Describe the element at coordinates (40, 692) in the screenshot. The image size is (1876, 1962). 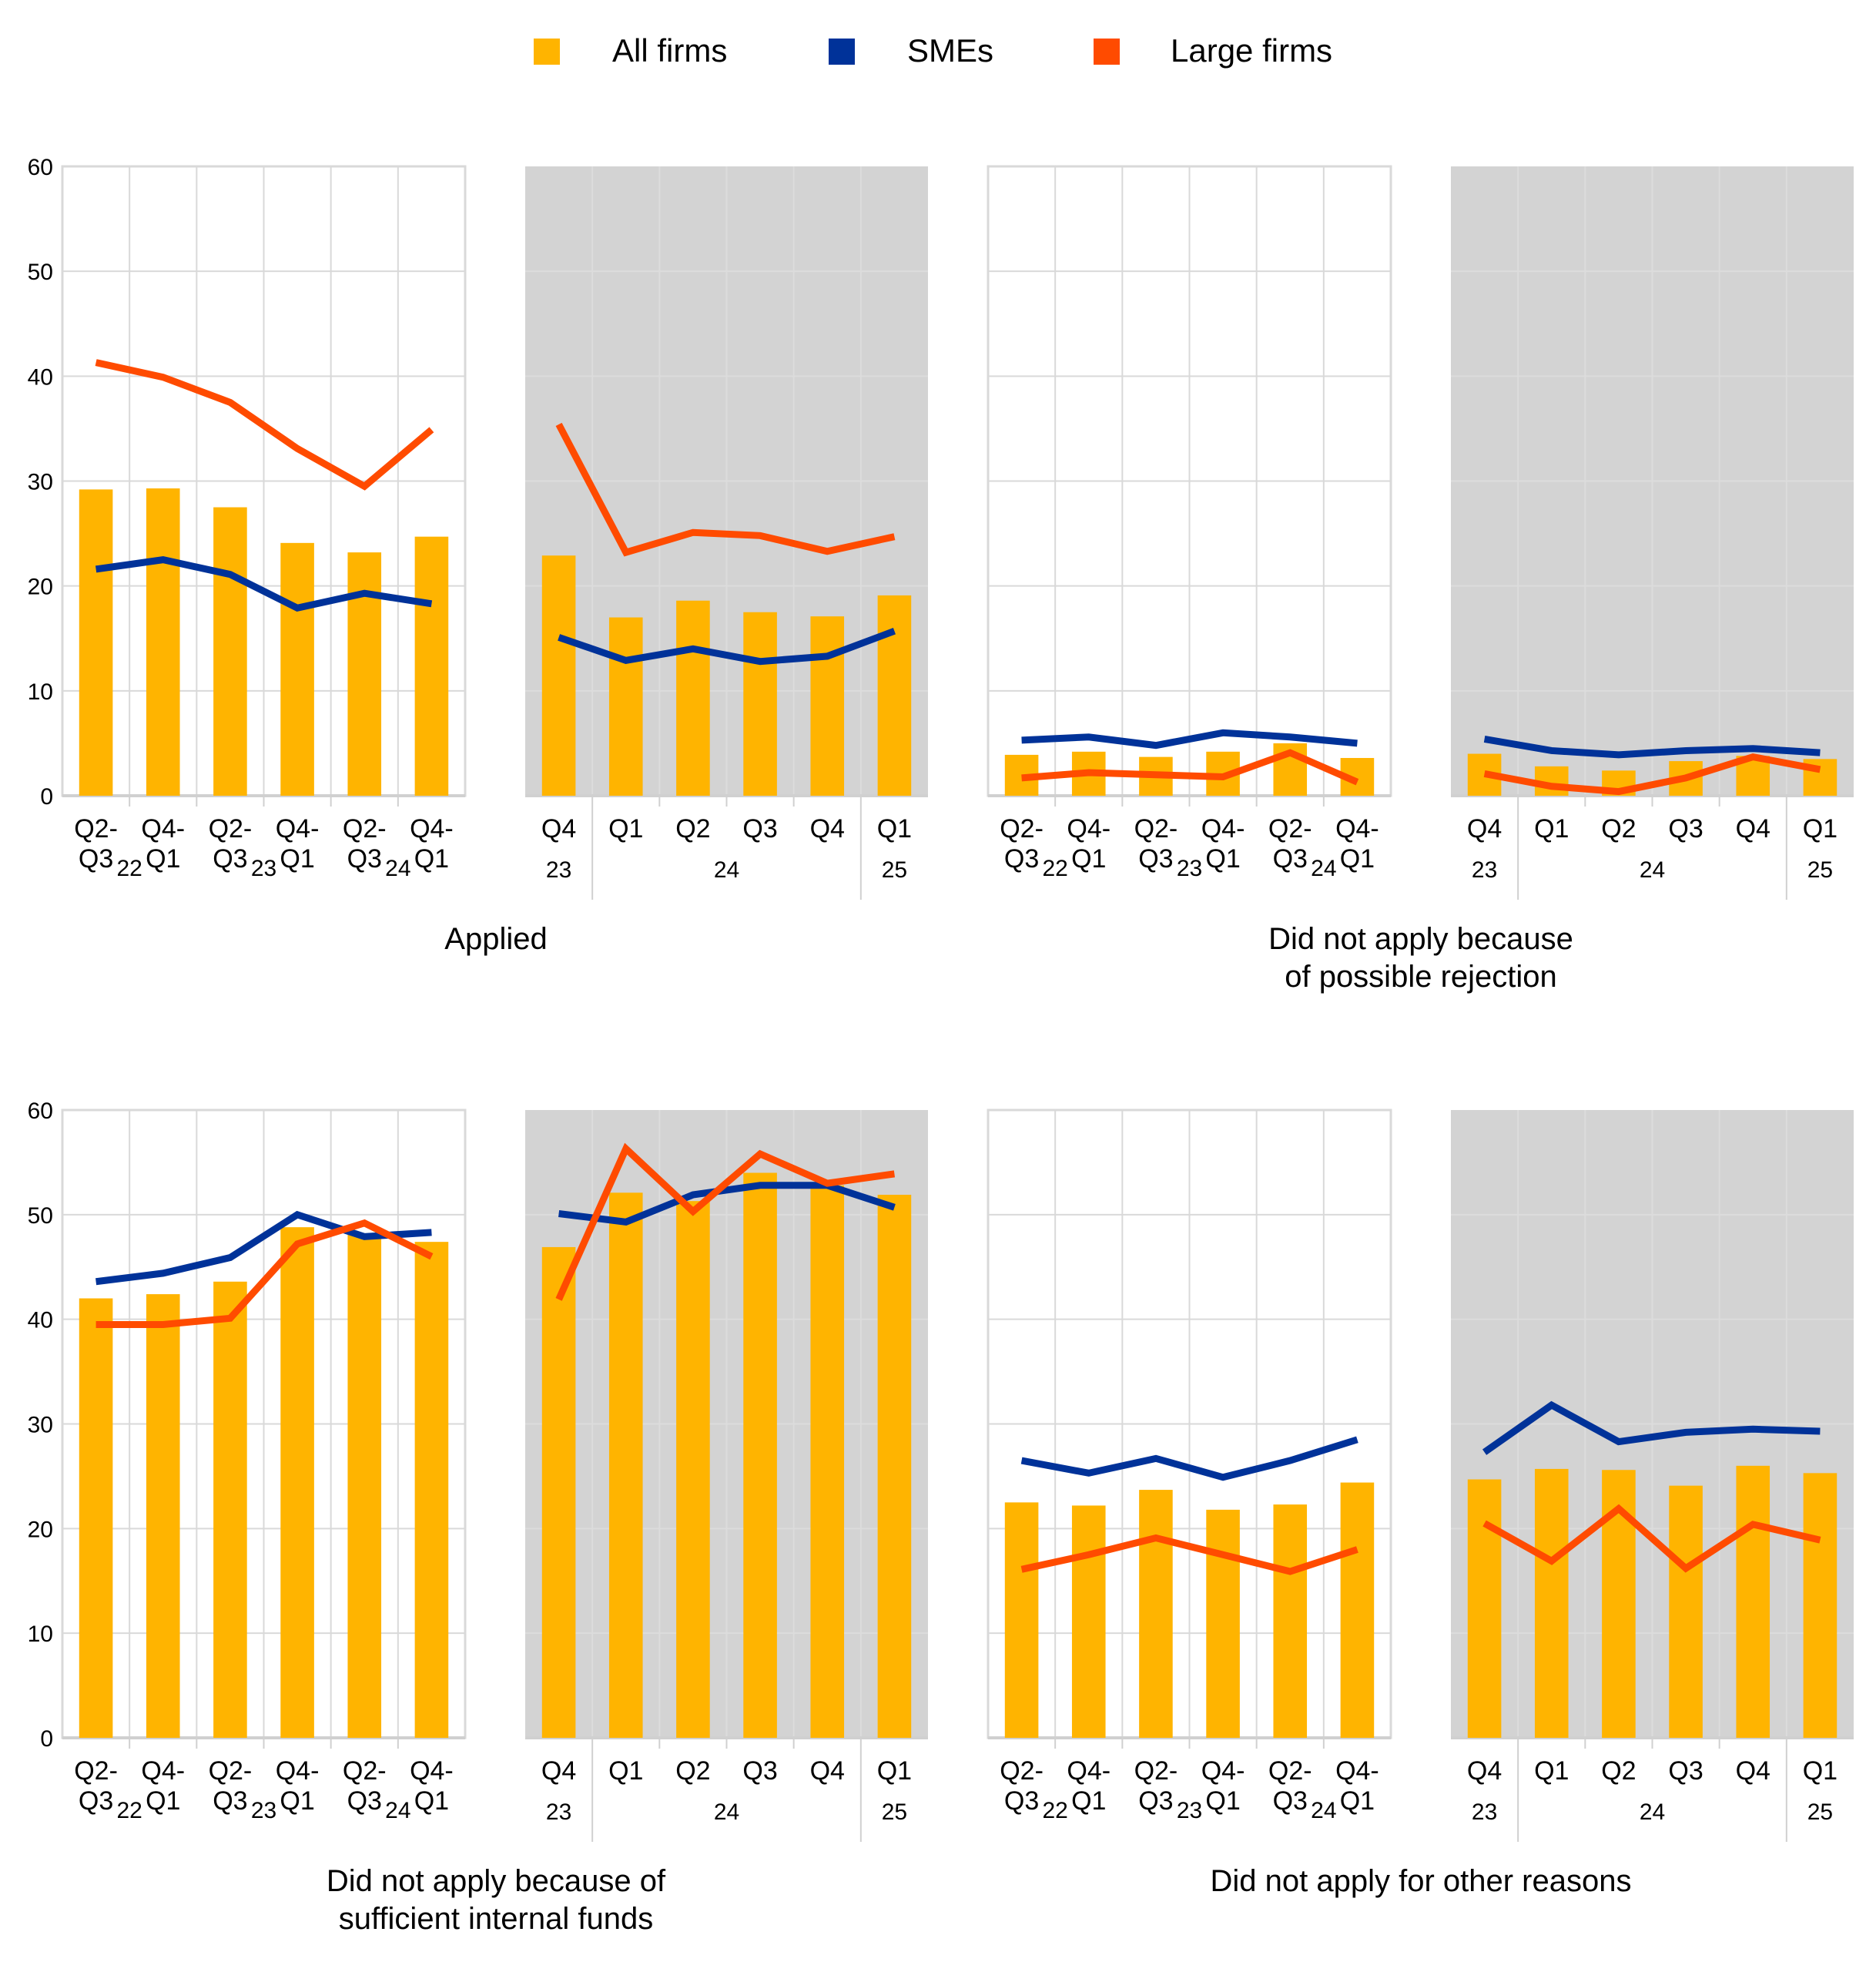
I see `y-tick-label: 10` at that location.